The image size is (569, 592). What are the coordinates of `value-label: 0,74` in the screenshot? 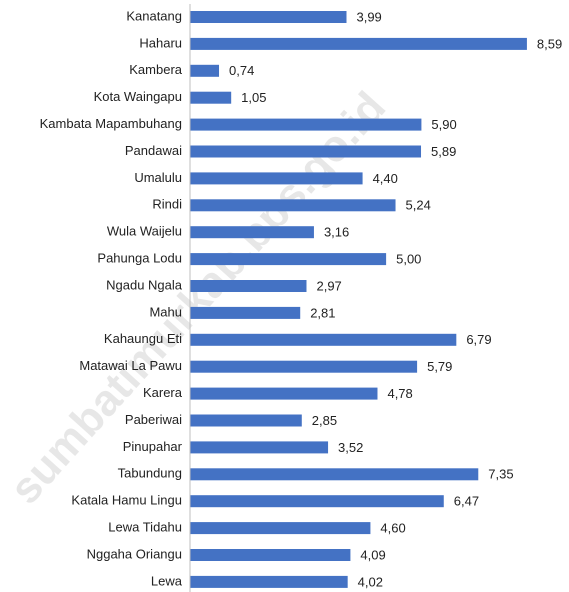 It's located at (241, 70).